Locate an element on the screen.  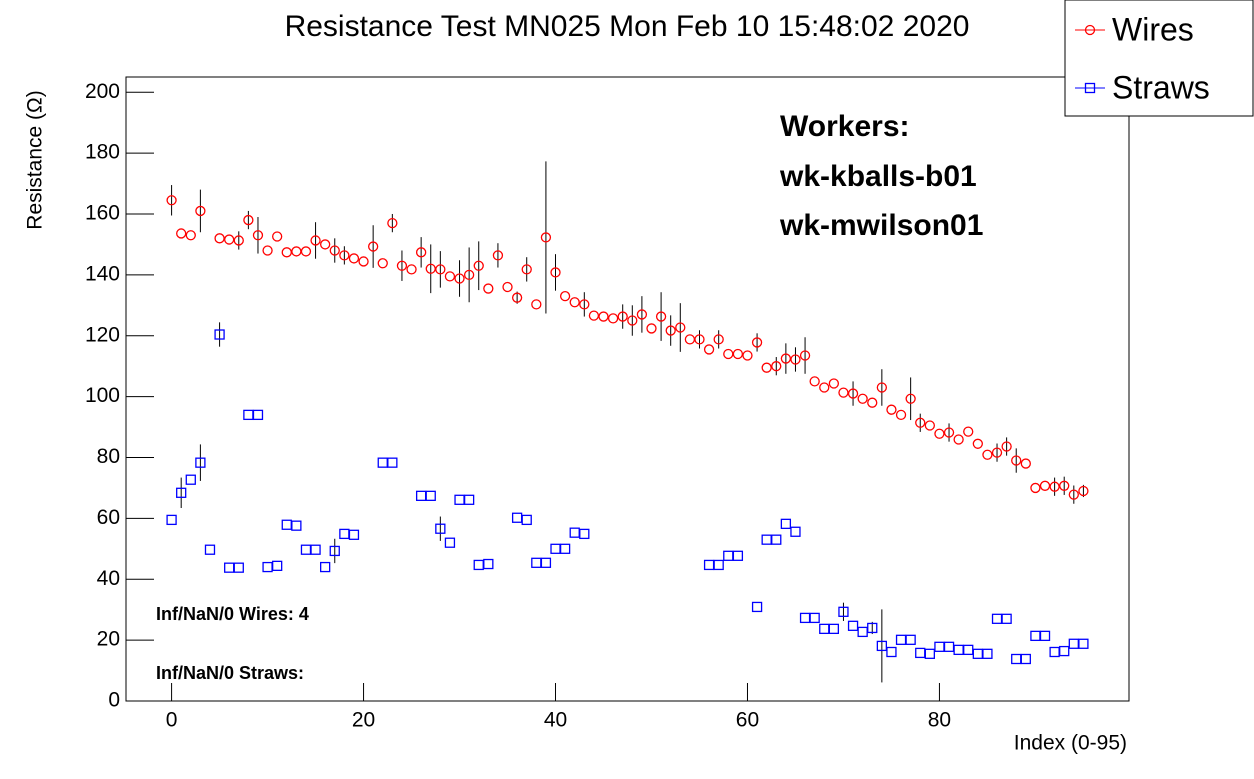
y-tick-label: 160 is located at coordinates (102, 213).